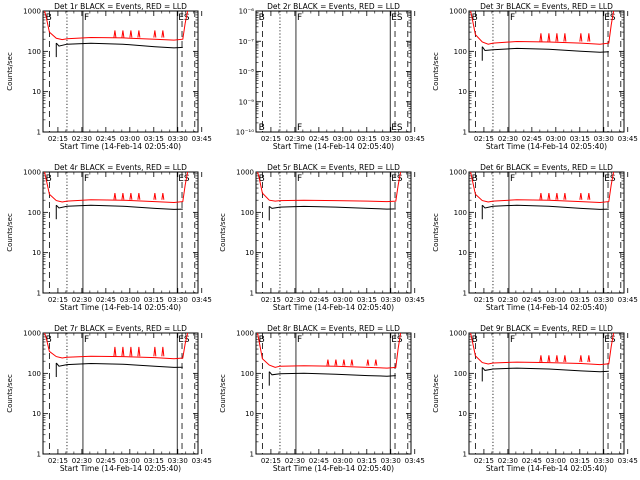 This screenshot has width=640, height=480. Describe the element at coordinates (333, 167) in the screenshot. I see `panel-title: Det 5r BLACK = Events, RED = LLD` at that location.